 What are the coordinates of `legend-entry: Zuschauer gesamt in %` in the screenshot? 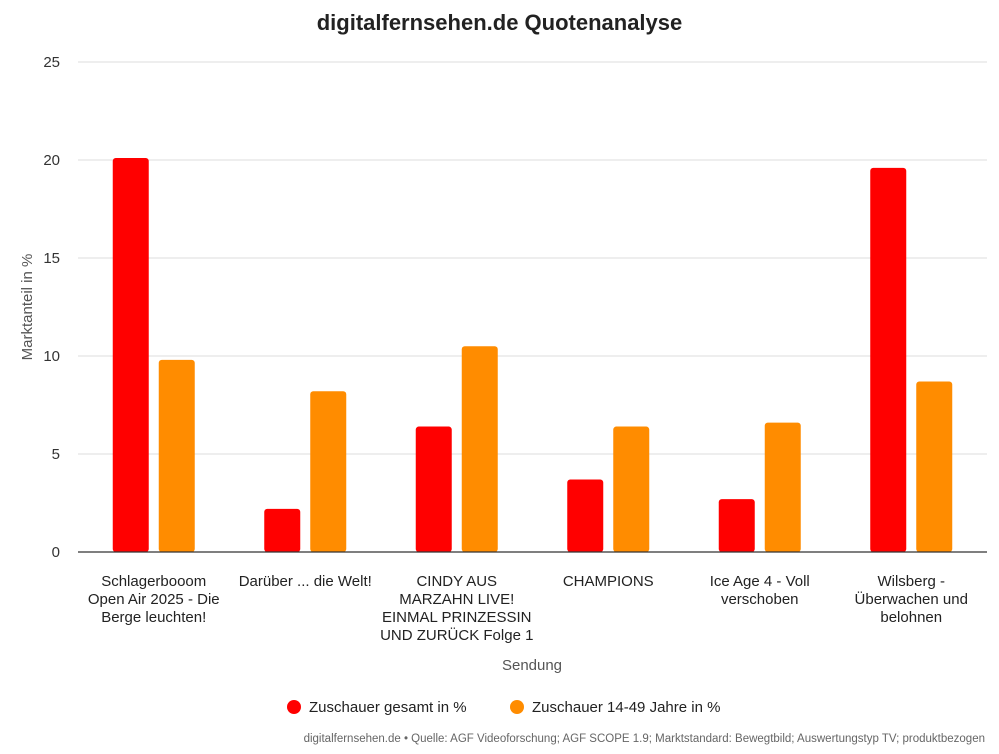 It's located at (388, 707).